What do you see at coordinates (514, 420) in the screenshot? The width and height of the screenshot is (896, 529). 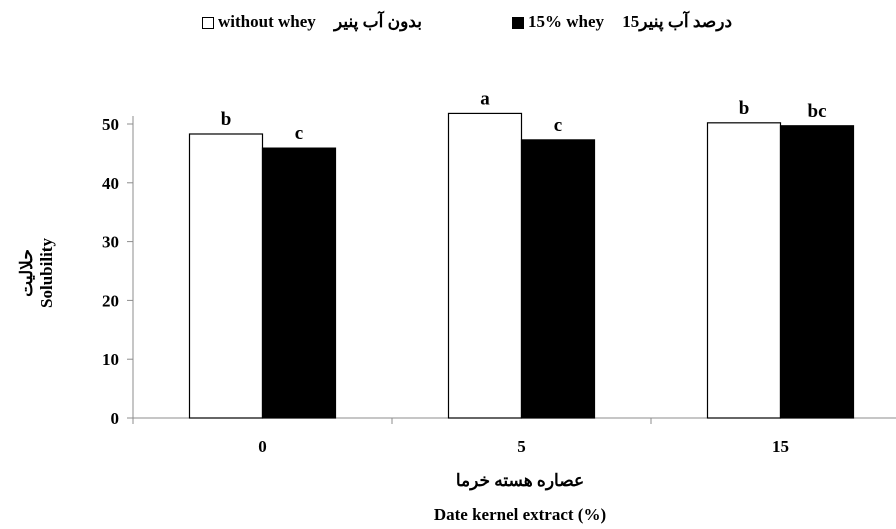 I see `x-axis` at bounding box center [514, 420].